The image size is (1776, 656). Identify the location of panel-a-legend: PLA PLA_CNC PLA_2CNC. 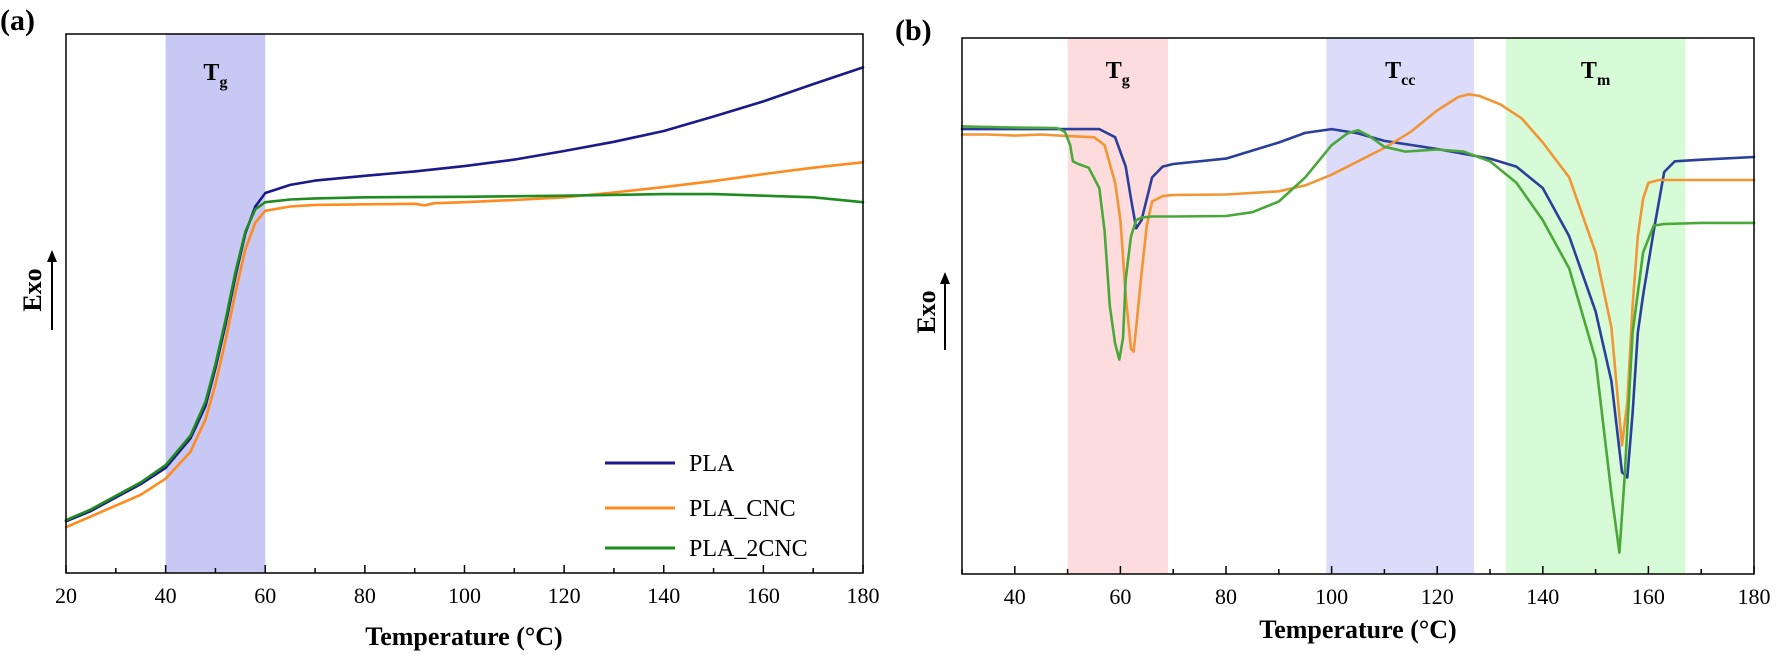
(706, 506).